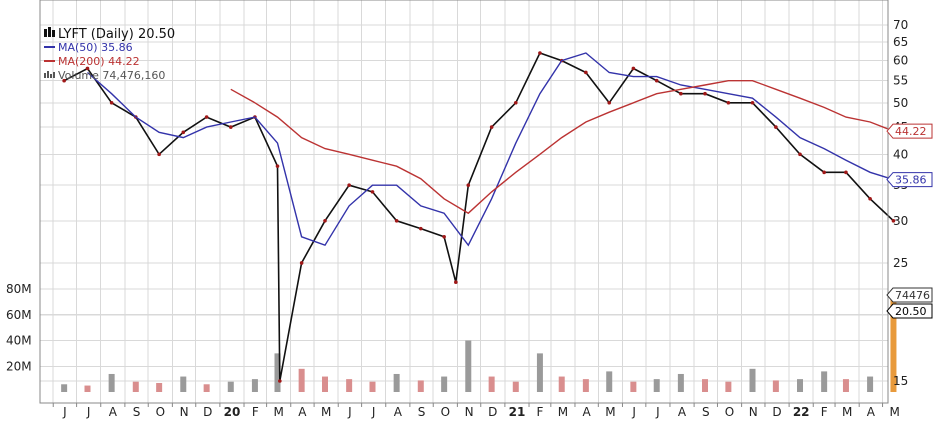 The image size is (936, 423). Describe the element at coordinates (911, 180) in the screenshot. I see `svg-text: 35.86` at that location.